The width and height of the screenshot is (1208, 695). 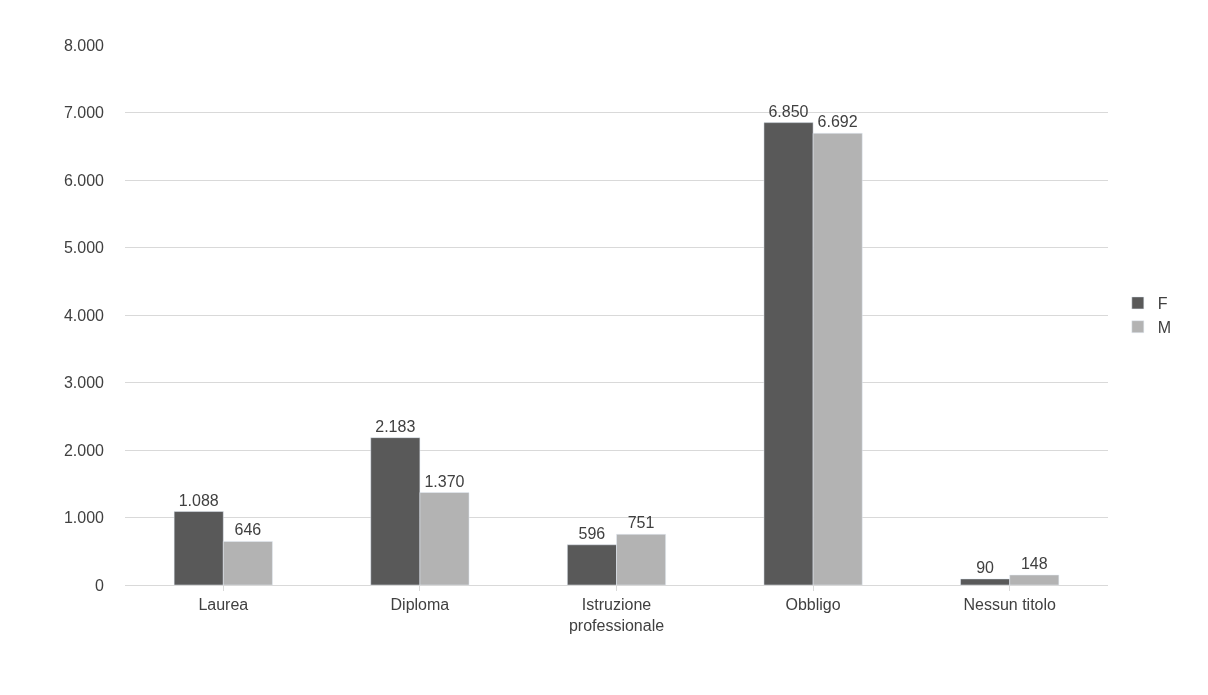 I want to click on x-tick-label: Obbligo, so click(x=813, y=605).